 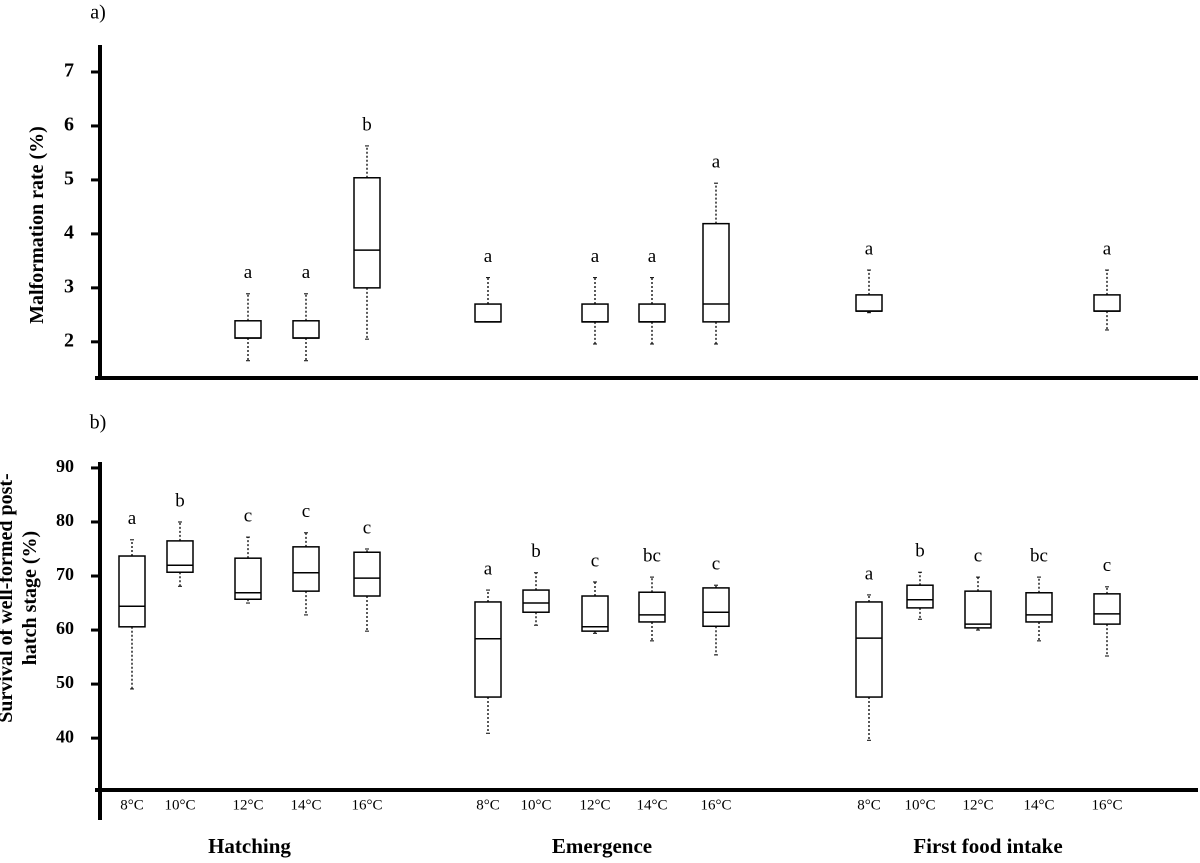 I want to click on x-group-label: Hatching, so click(x=249, y=846).